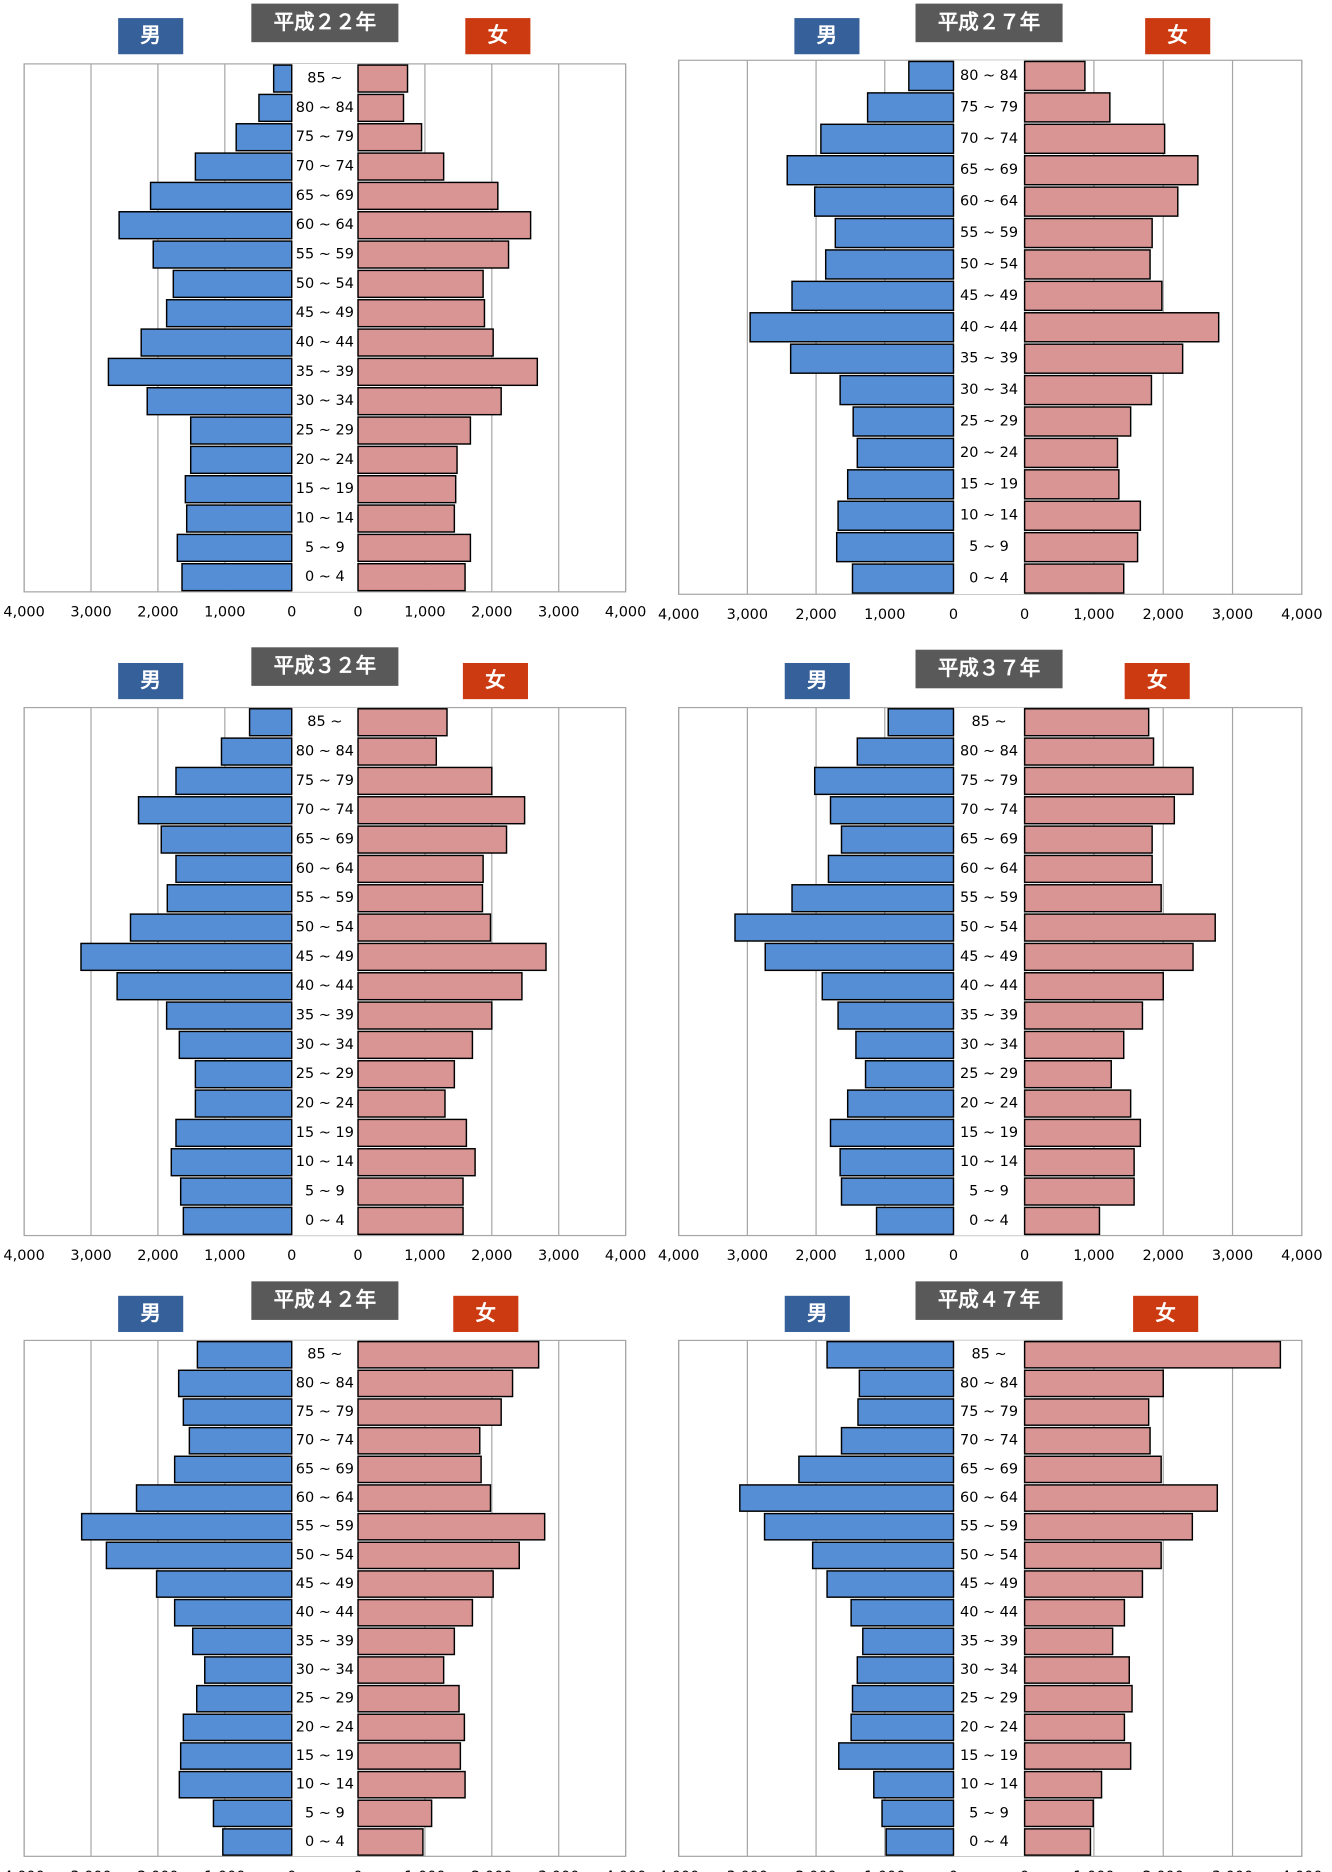 Image resolution: width=1332 pixels, height=1872 pixels. Describe the element at coordinates (325, 1670) in the screenshot. I see `category-label: 30 ~ 34` at that location.